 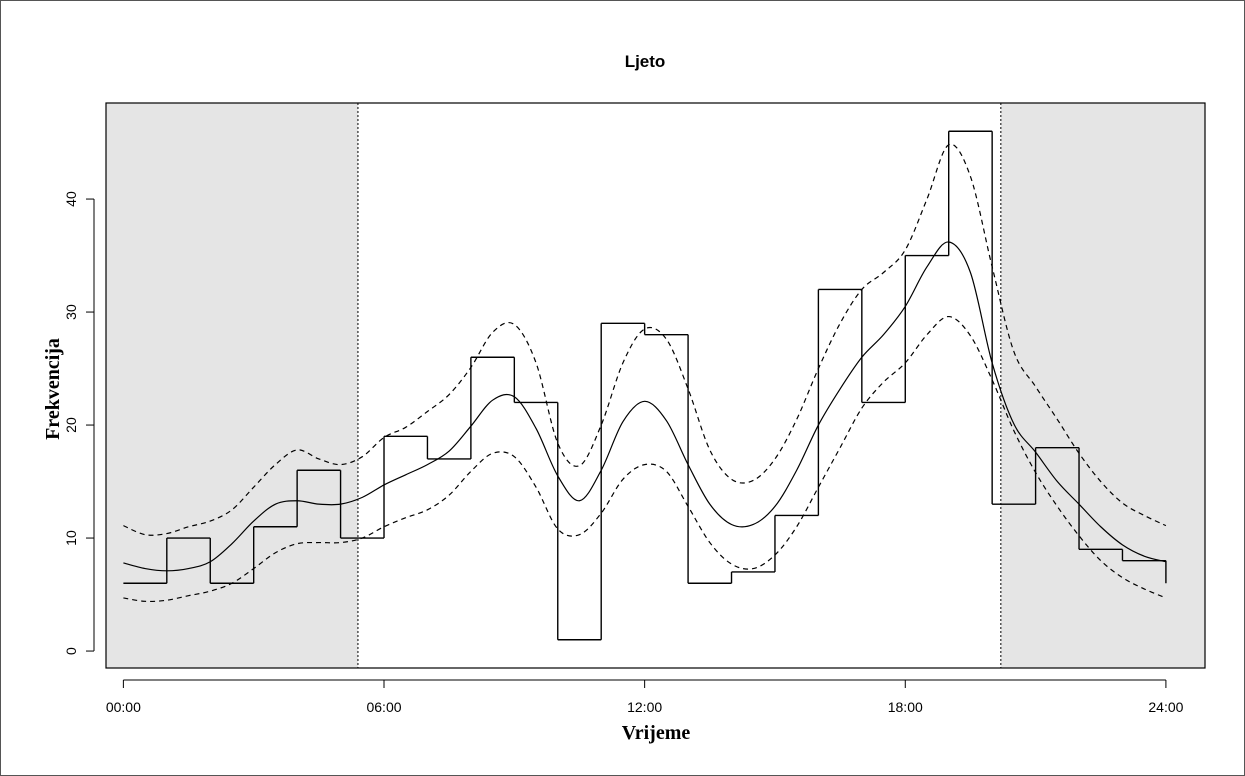 I want to click on x-axis-label: Vrijeme, so click(x=656, y=733).